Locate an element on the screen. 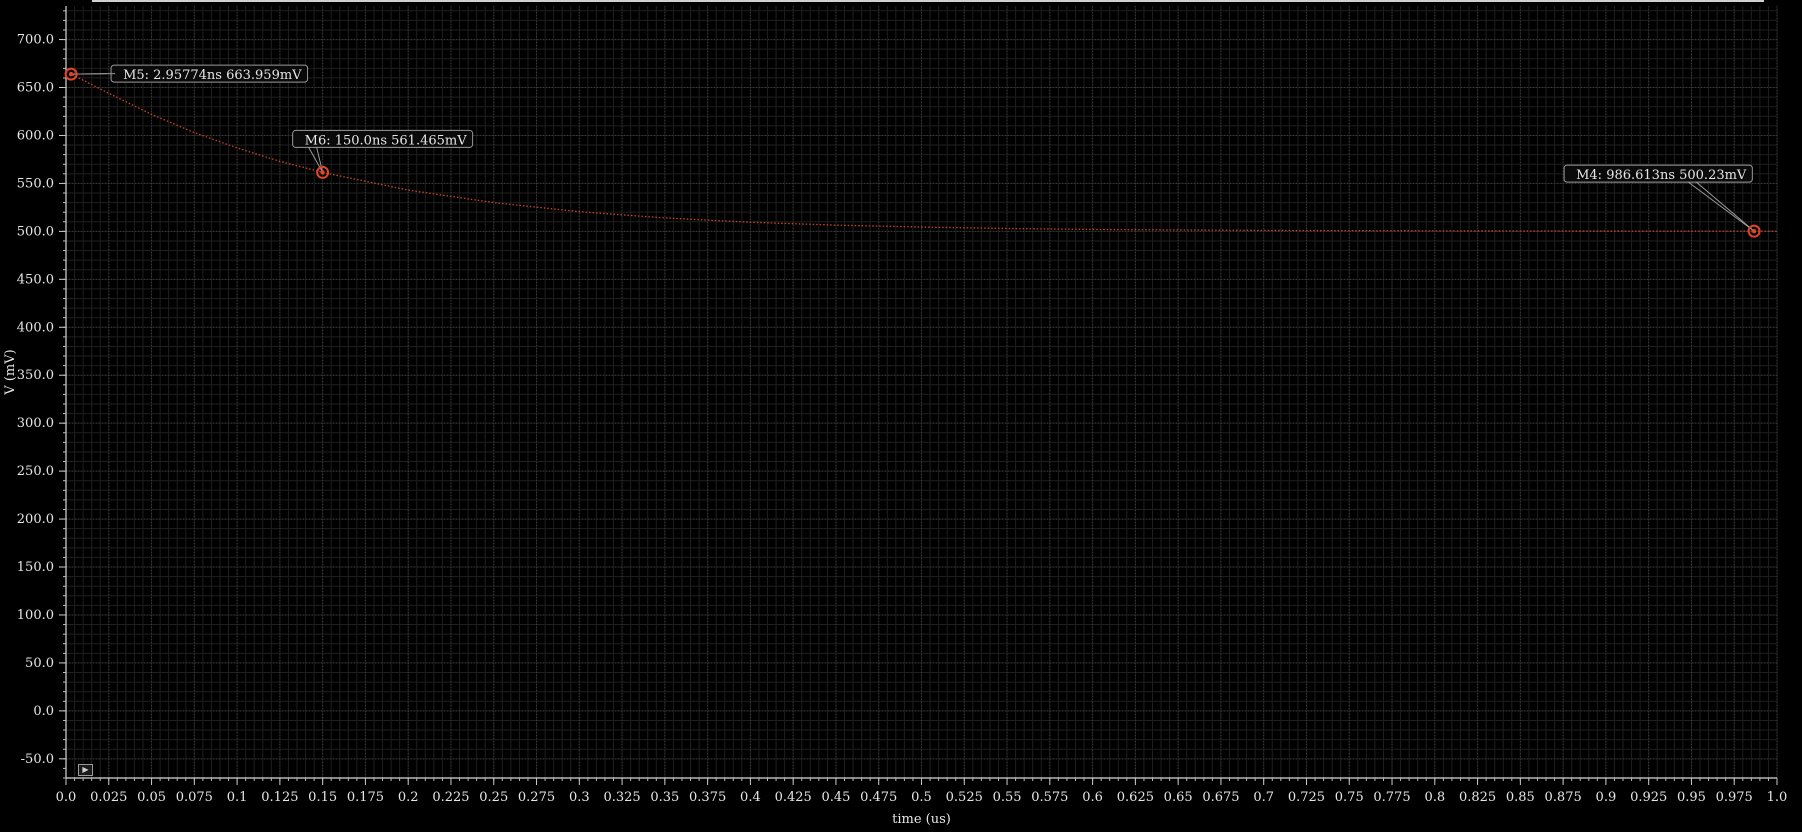 Image resolution: width=1802 pixels, height=832 pixels. x-tick-label: 1.0 is located at coordinates (1777, 797).